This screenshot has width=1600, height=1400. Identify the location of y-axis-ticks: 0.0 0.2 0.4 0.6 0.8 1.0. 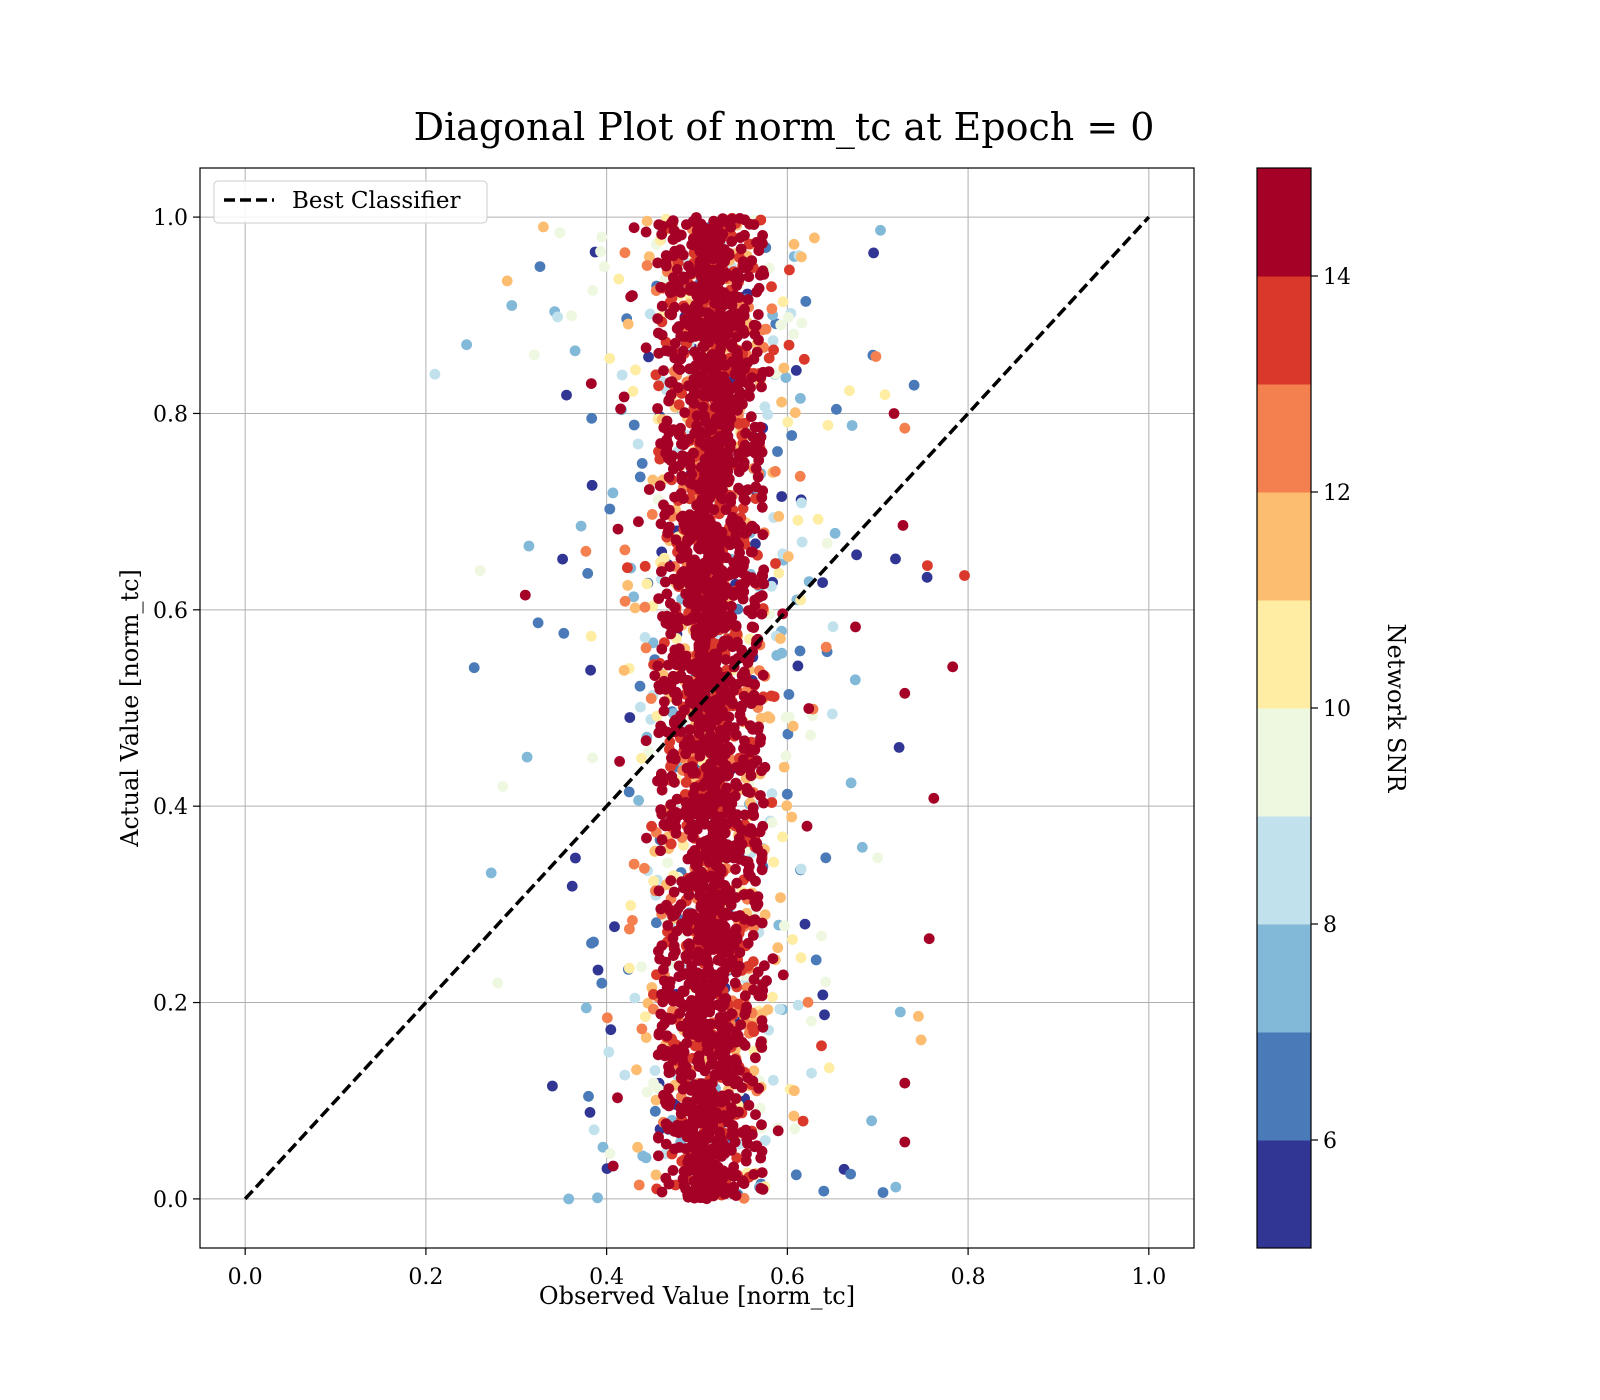
(176, 709).